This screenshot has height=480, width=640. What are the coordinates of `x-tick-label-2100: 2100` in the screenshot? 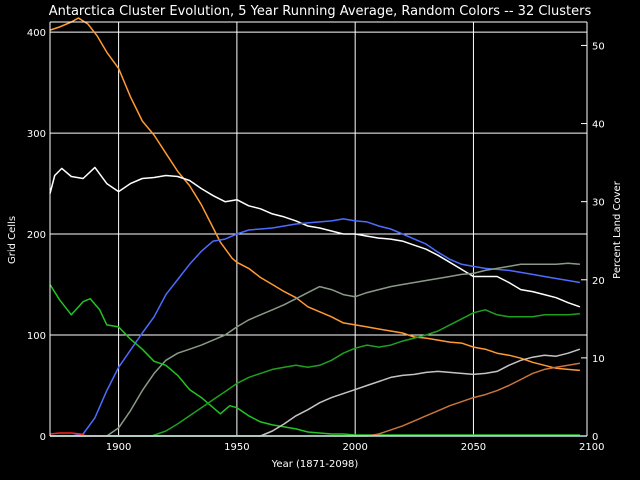 It's located at (591, 447).